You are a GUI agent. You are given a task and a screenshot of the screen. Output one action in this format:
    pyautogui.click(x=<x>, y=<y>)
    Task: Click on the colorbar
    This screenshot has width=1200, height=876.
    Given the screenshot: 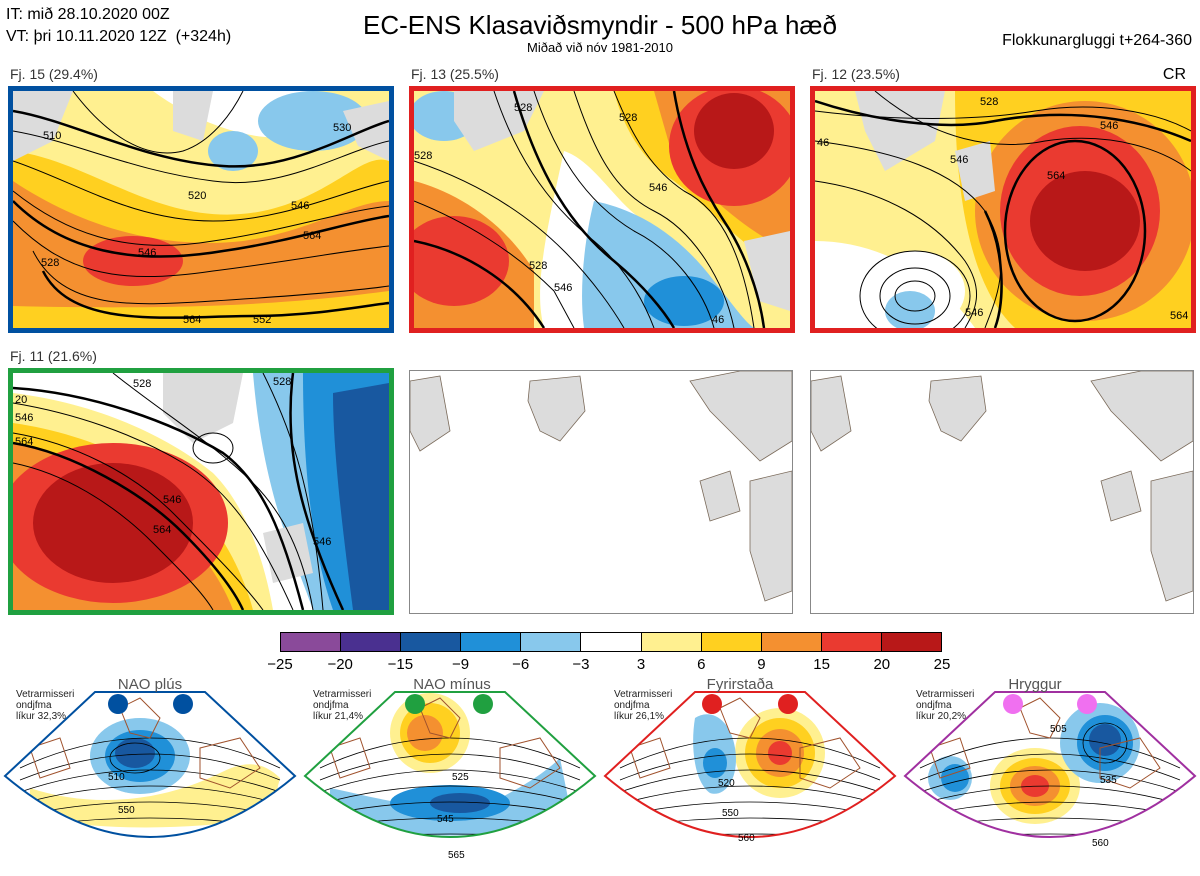 What is the action you would take?
    pyautogui.click(x=611, y=642)
    